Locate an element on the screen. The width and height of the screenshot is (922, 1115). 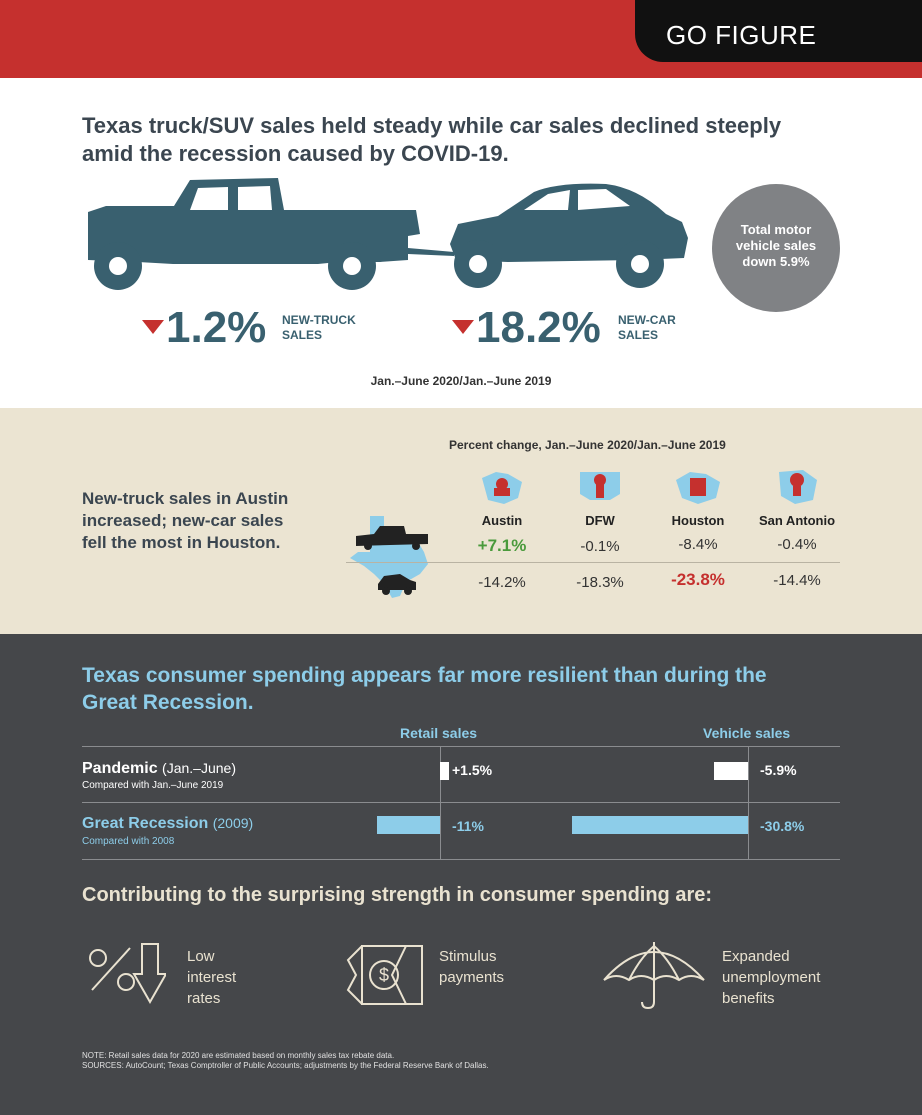
texas-map-icon is located at coordinates (389, 557).